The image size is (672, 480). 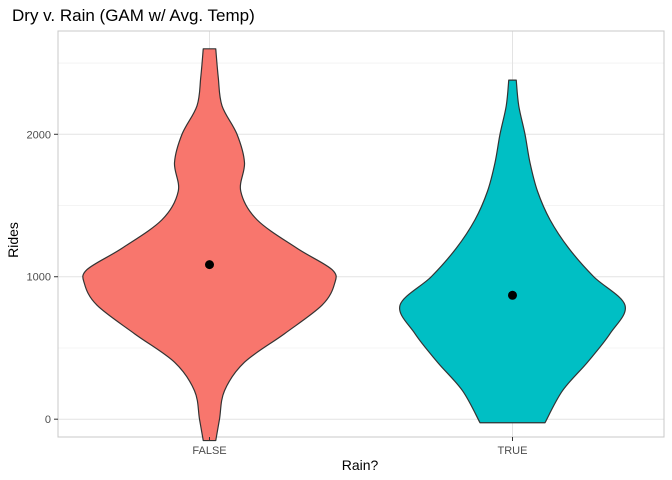 I want to click on x-axis-title: Rain?, so click(x=360, y=465).